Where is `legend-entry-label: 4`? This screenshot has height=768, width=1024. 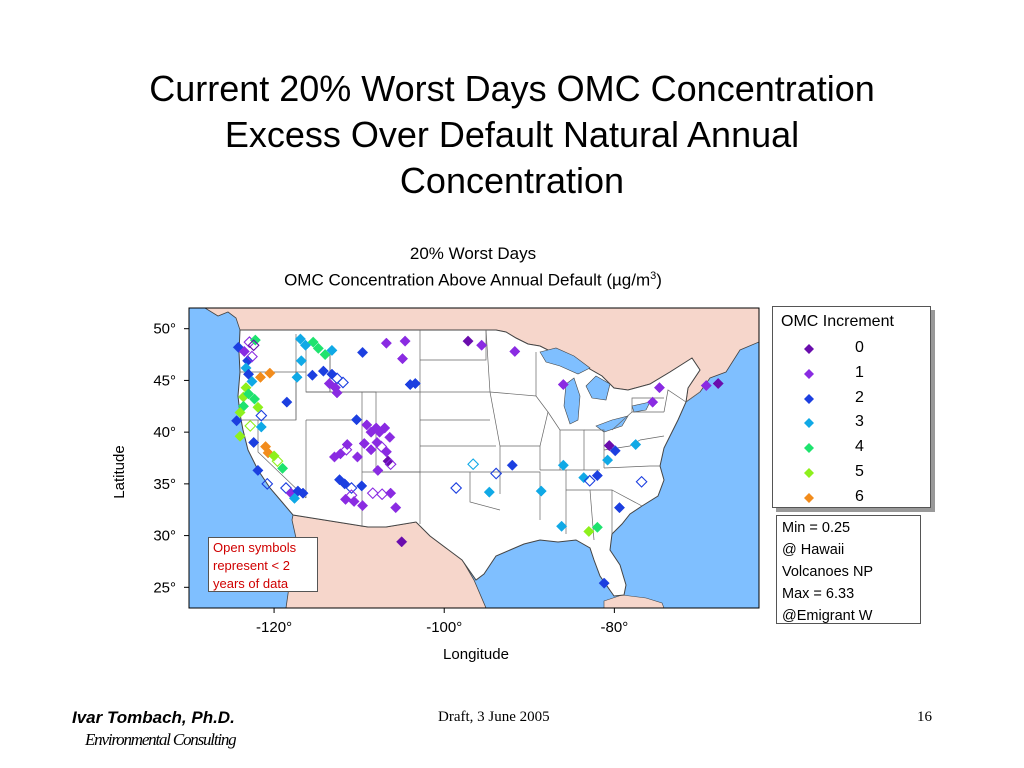
legend-entry-label: 4 is located at coordinates (859, 447).